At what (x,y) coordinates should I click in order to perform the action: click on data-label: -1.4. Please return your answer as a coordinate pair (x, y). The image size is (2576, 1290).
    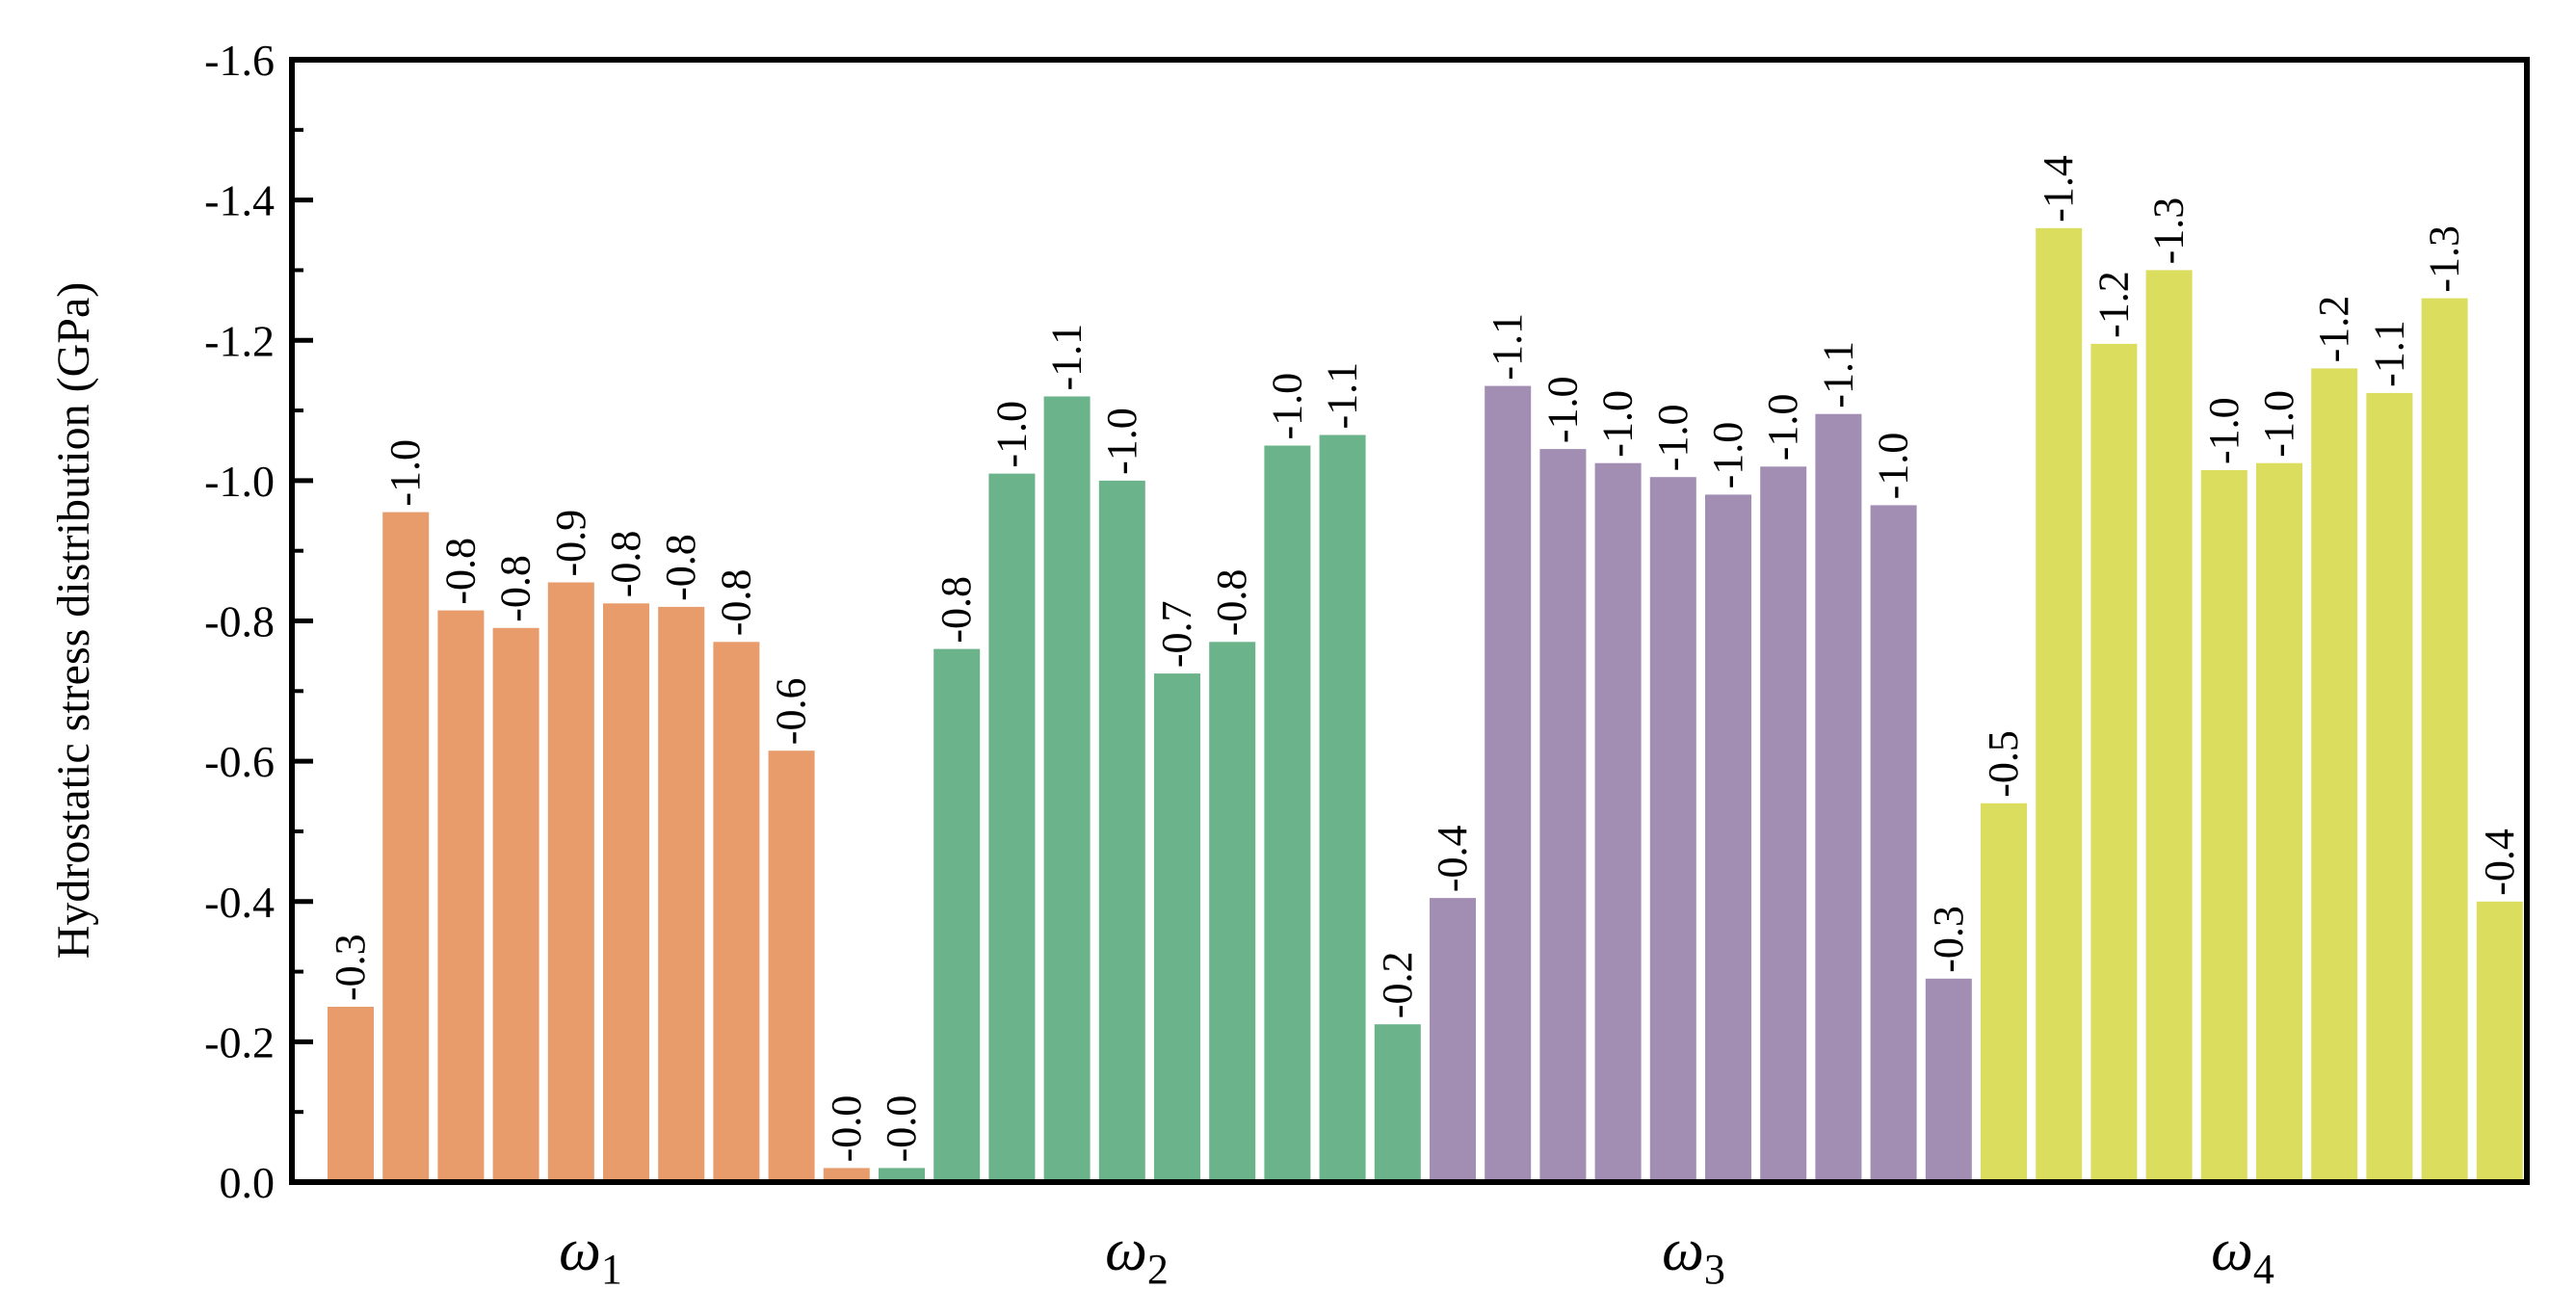
    Looking at the image, I should click on (2058, 189).